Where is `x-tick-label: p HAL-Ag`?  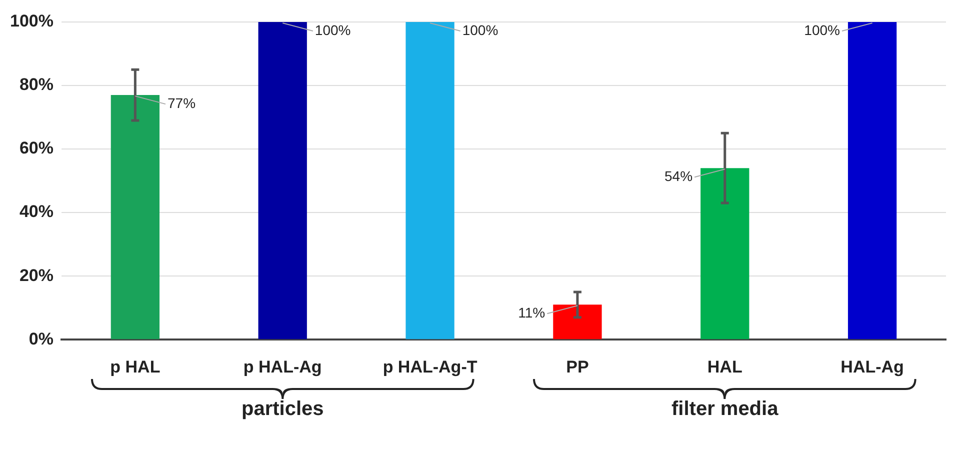 x-tick-label: p HAL-Ag is located at coordinates (282, 366).